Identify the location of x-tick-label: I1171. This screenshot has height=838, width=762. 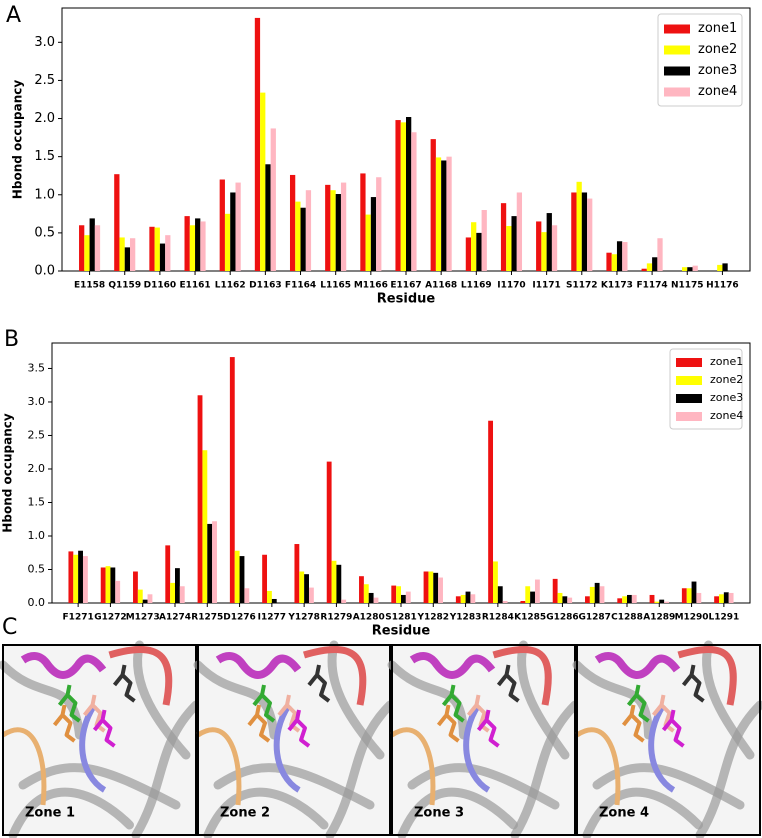
(546, 286).